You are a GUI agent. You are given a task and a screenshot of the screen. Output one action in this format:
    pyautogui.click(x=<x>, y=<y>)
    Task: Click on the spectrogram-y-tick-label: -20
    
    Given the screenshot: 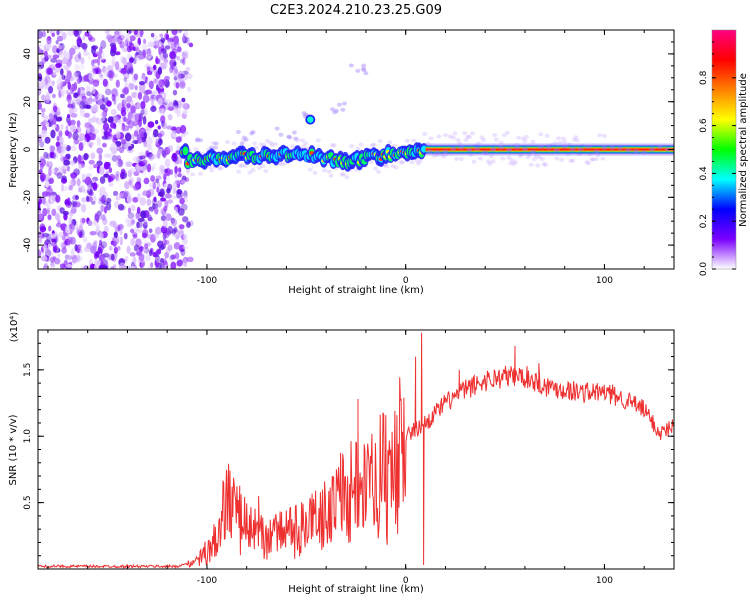 What is the action you would take?
    pyautogui.click(x=28, y=197)
    